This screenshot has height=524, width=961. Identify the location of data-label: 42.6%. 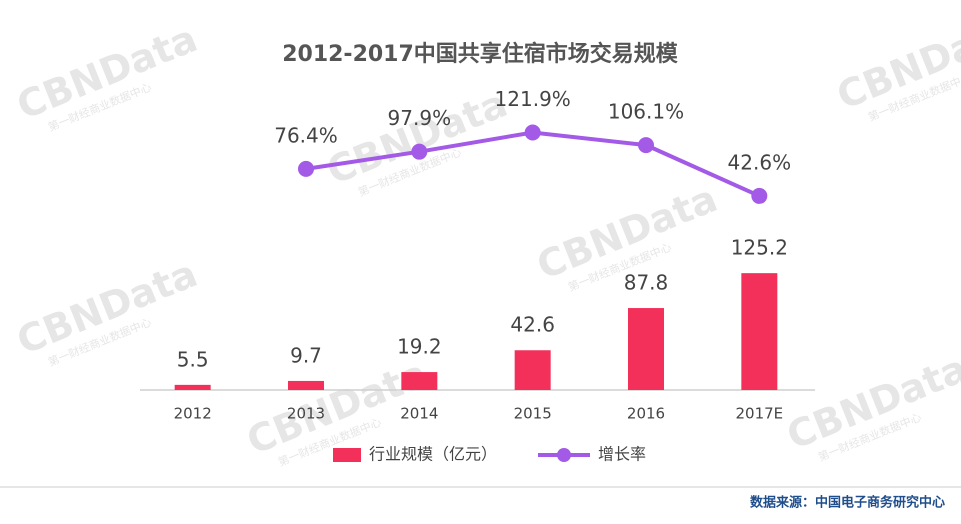
(760, 162).